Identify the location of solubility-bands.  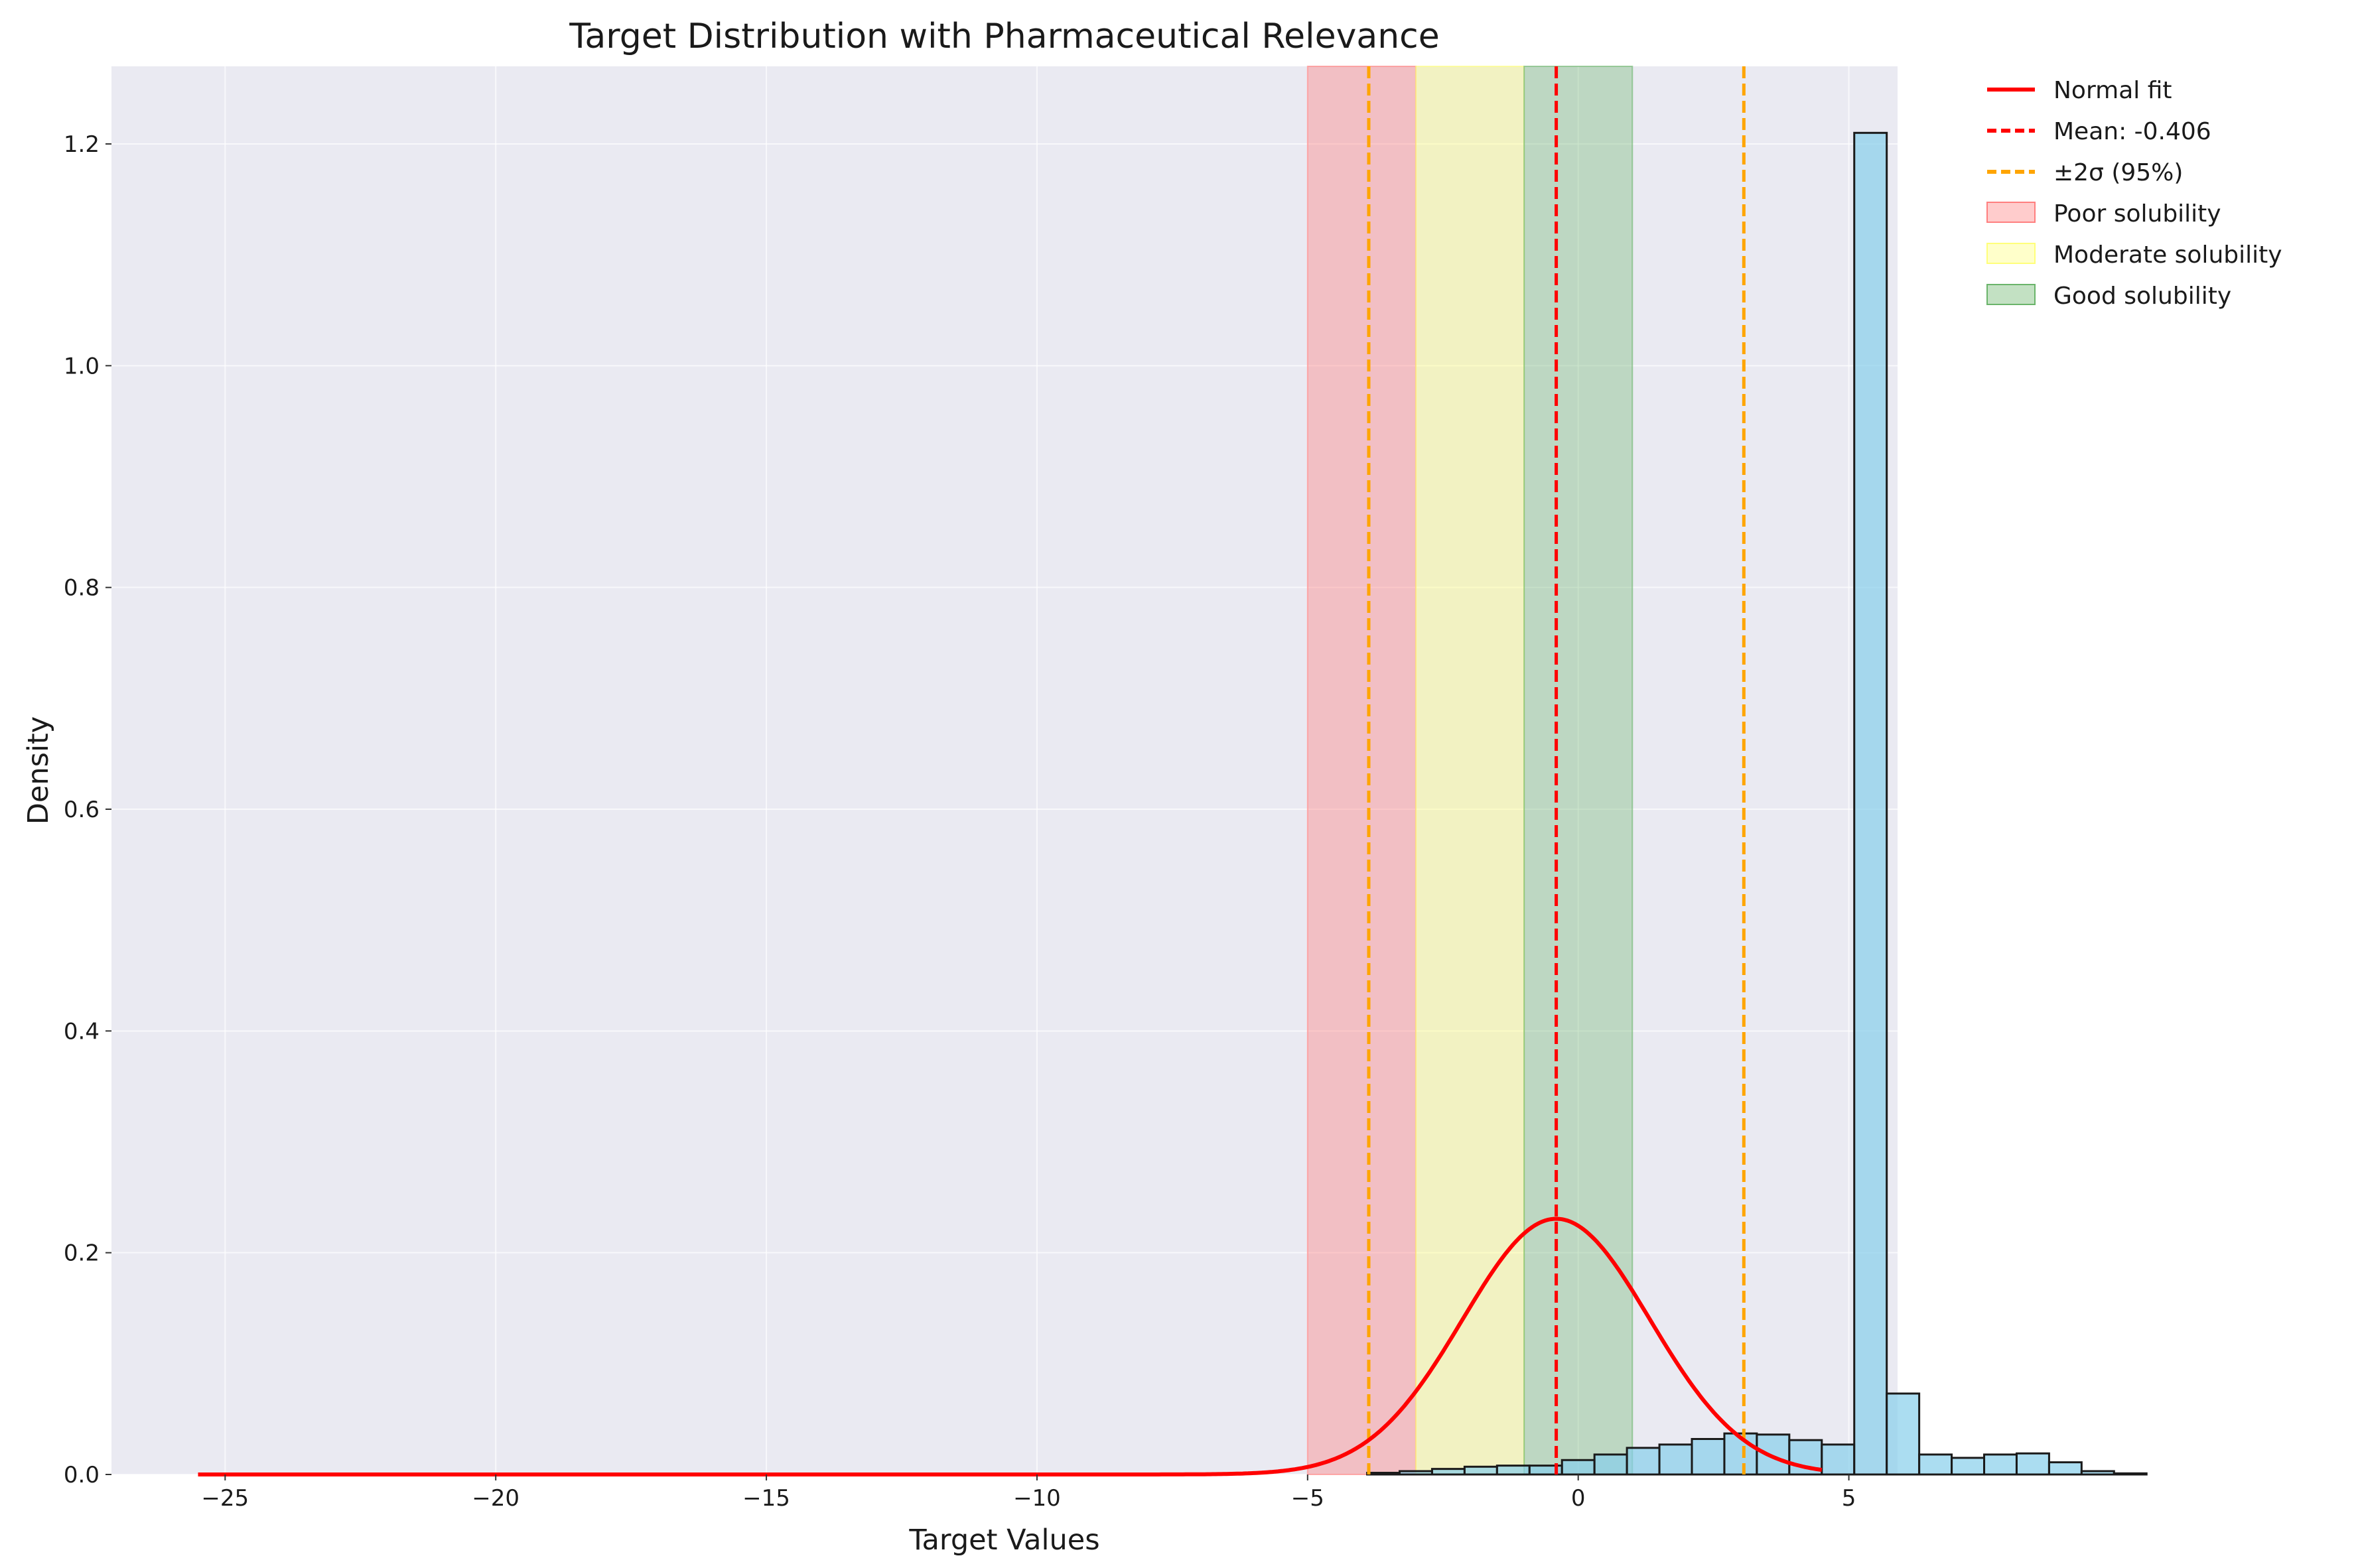
(1469, 770).